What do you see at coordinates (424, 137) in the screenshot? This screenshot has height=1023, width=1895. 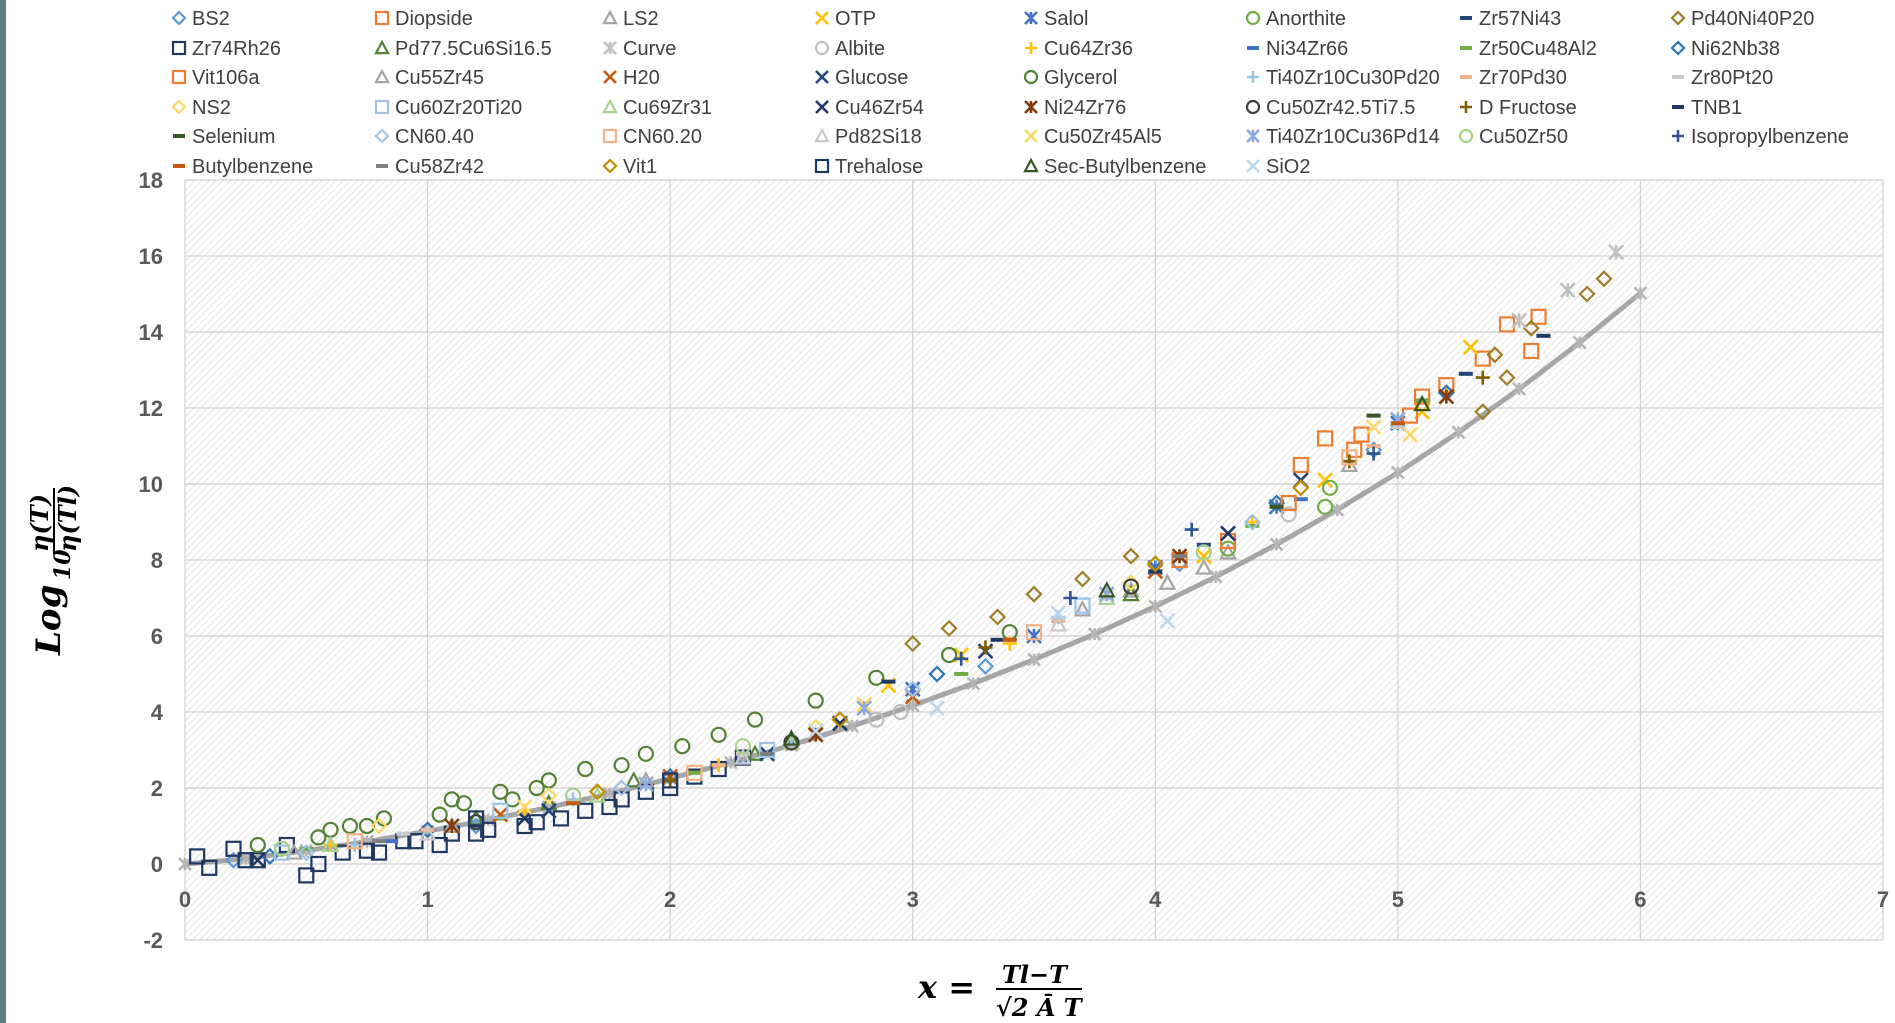 I see `legend-item: CN60.40` at bounding box center [424, 137].